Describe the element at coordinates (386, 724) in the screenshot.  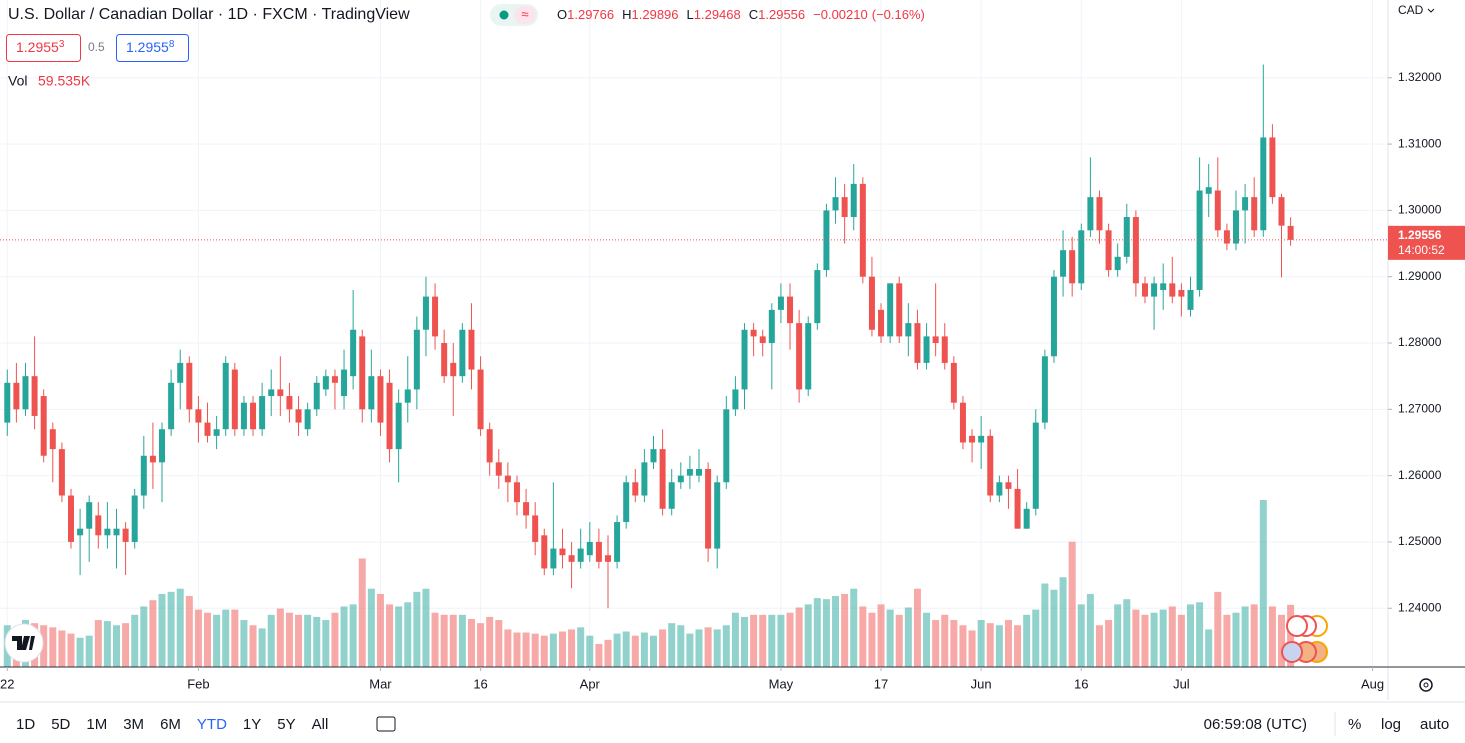
I see `date-range-icon` at that location.